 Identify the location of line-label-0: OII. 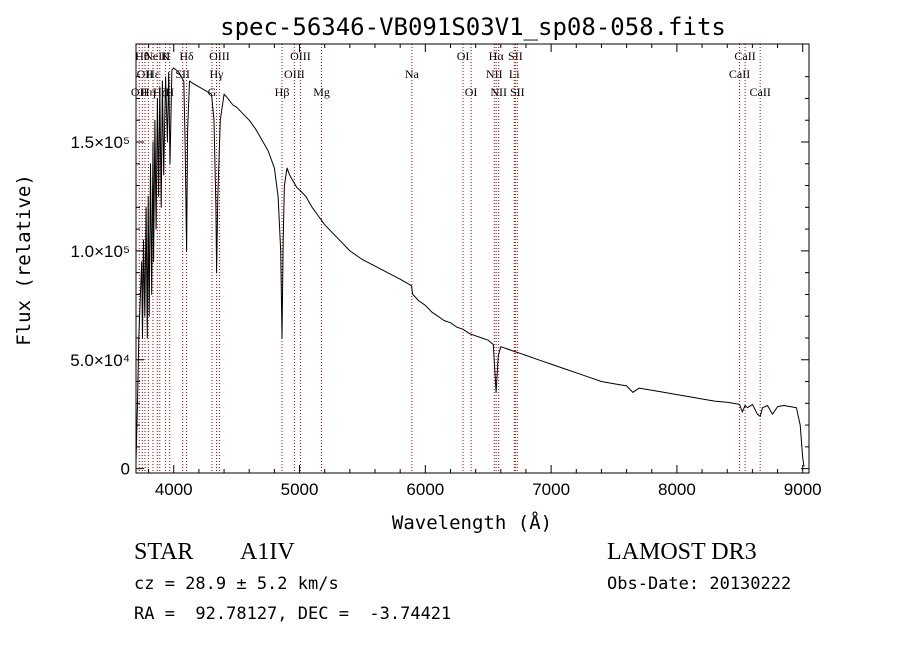
(139, 92).